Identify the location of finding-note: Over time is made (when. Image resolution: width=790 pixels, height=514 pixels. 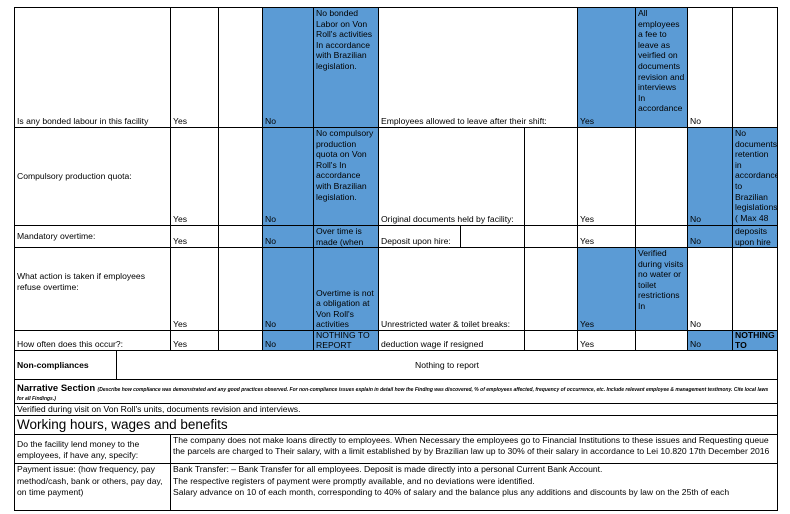
(346, 236).